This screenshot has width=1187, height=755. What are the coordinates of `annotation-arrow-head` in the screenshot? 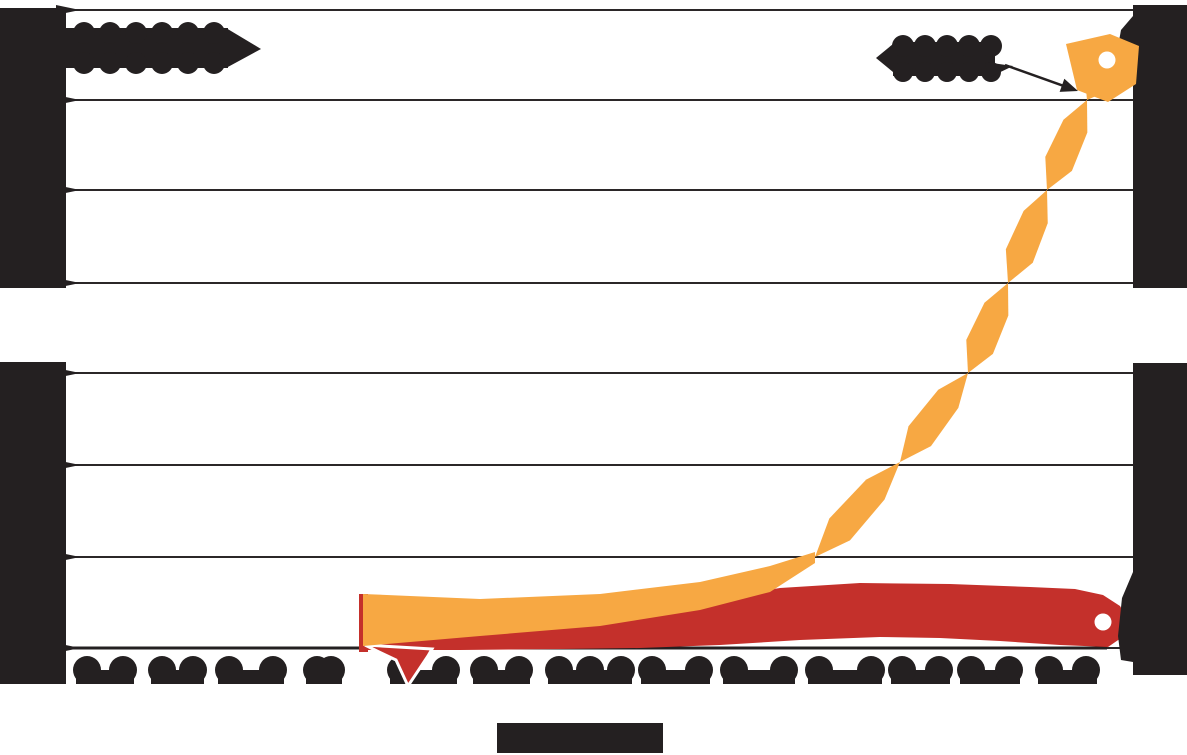 It's located at (1068, 85).